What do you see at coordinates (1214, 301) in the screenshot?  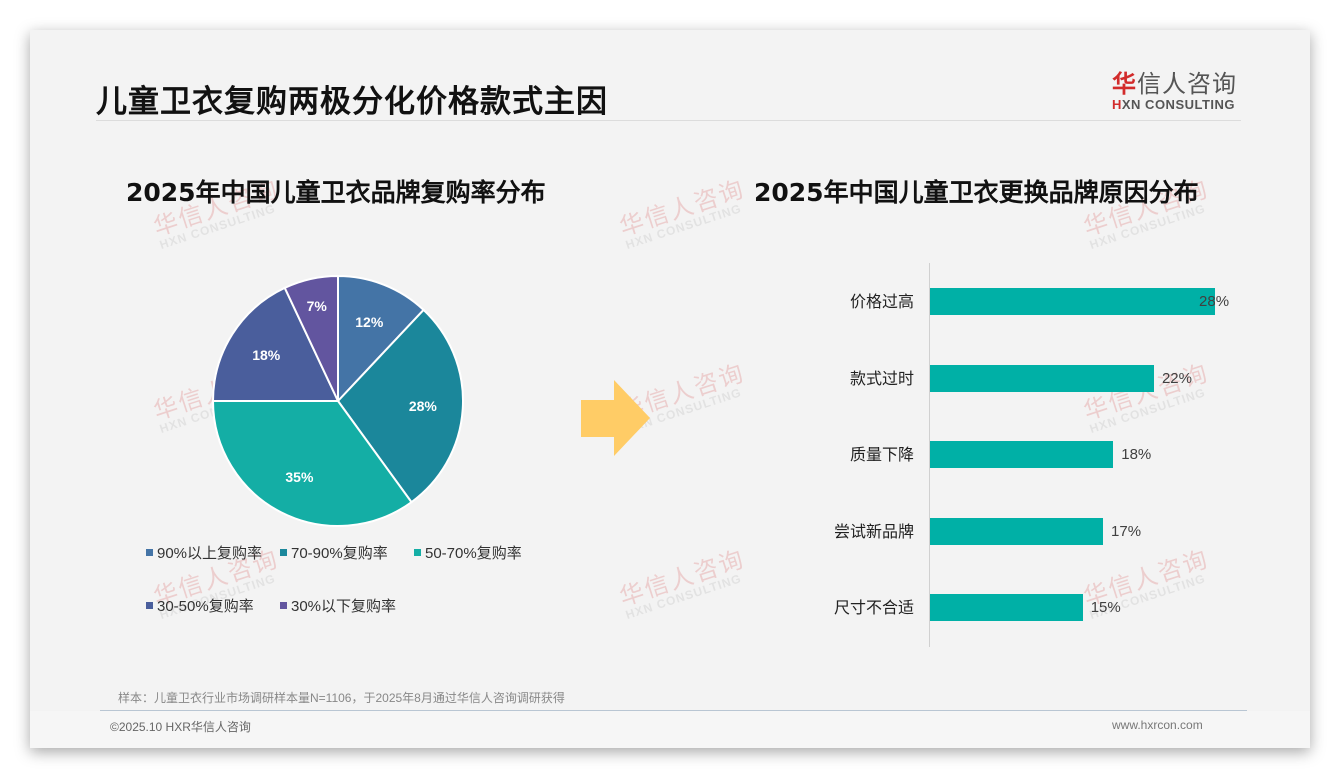 I see `bar-value: 28%` at bounding box center [1214, 301].